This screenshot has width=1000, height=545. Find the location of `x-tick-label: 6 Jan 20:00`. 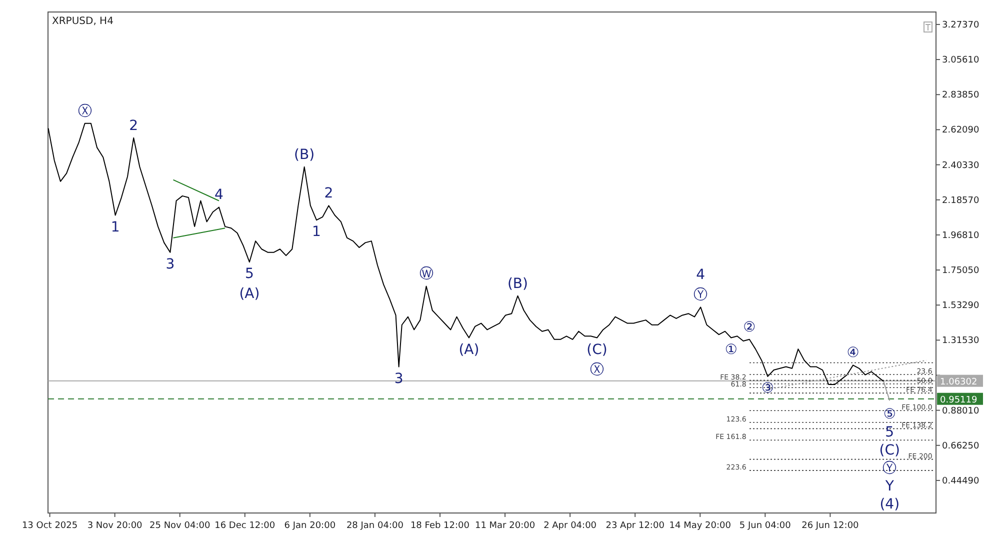

x-tick-label: 6 Jan 20:00 is located at coordinates (310, 526).